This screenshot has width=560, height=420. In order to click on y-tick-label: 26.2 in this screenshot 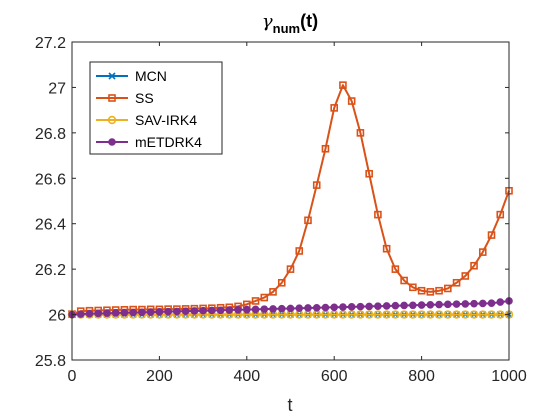, I will do `click(50, 270)`.